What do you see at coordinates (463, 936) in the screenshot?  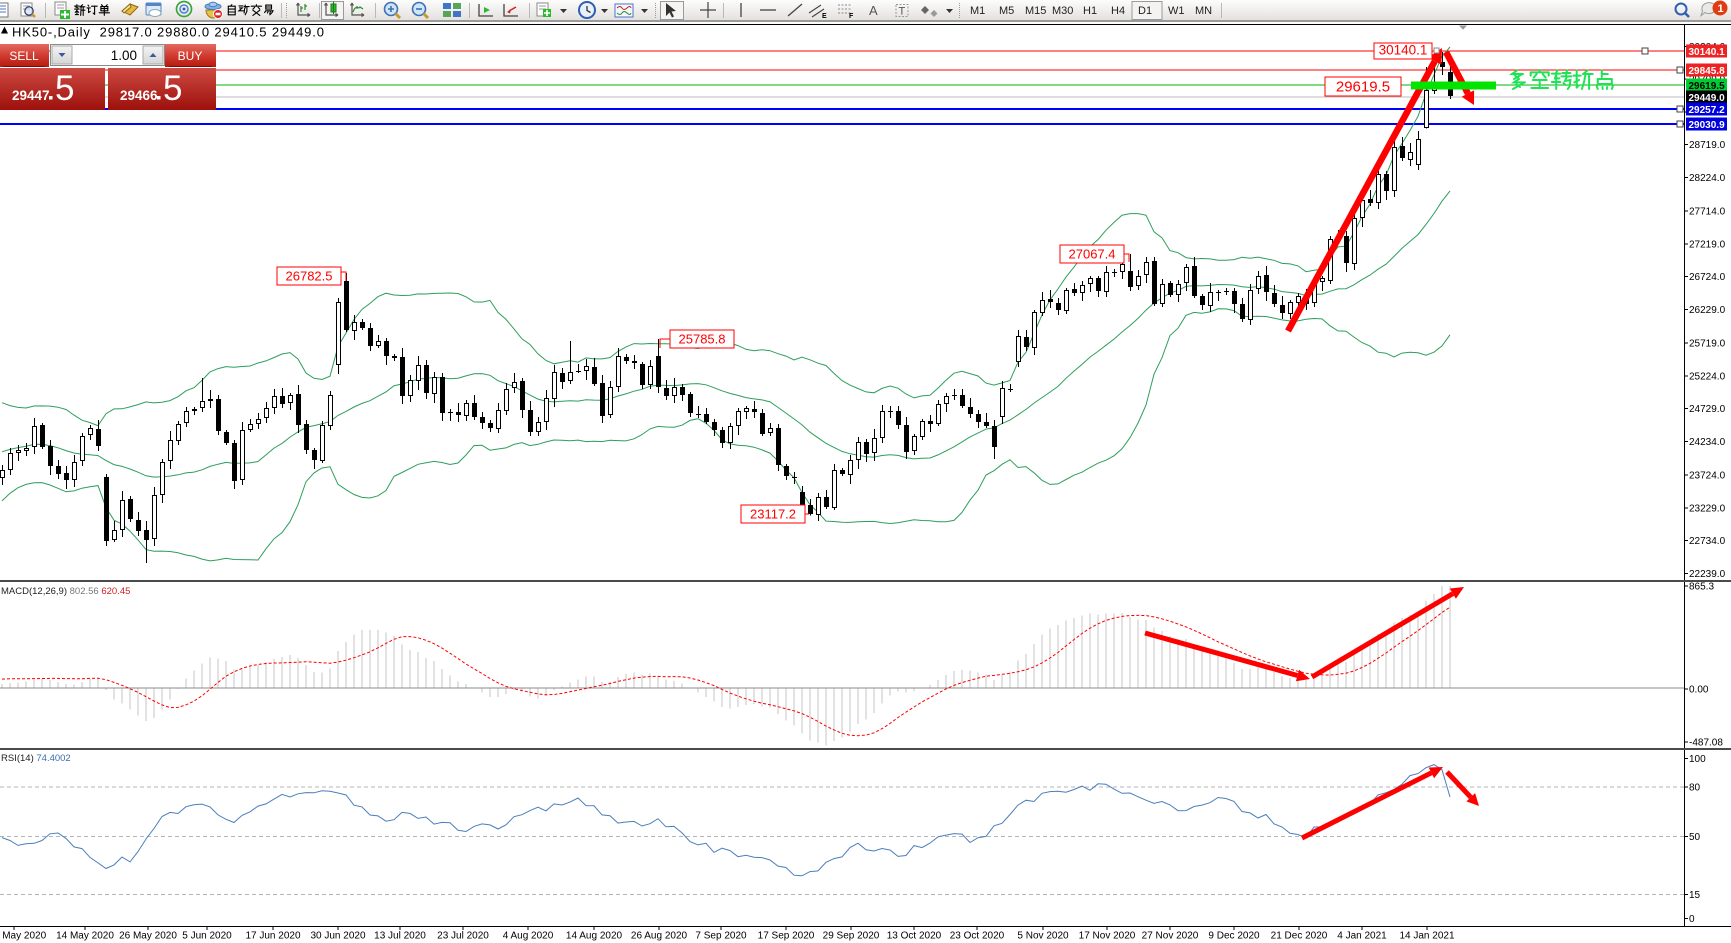 I see `svg-text: 23 Jul 2020` at bounding box center [463, 936].